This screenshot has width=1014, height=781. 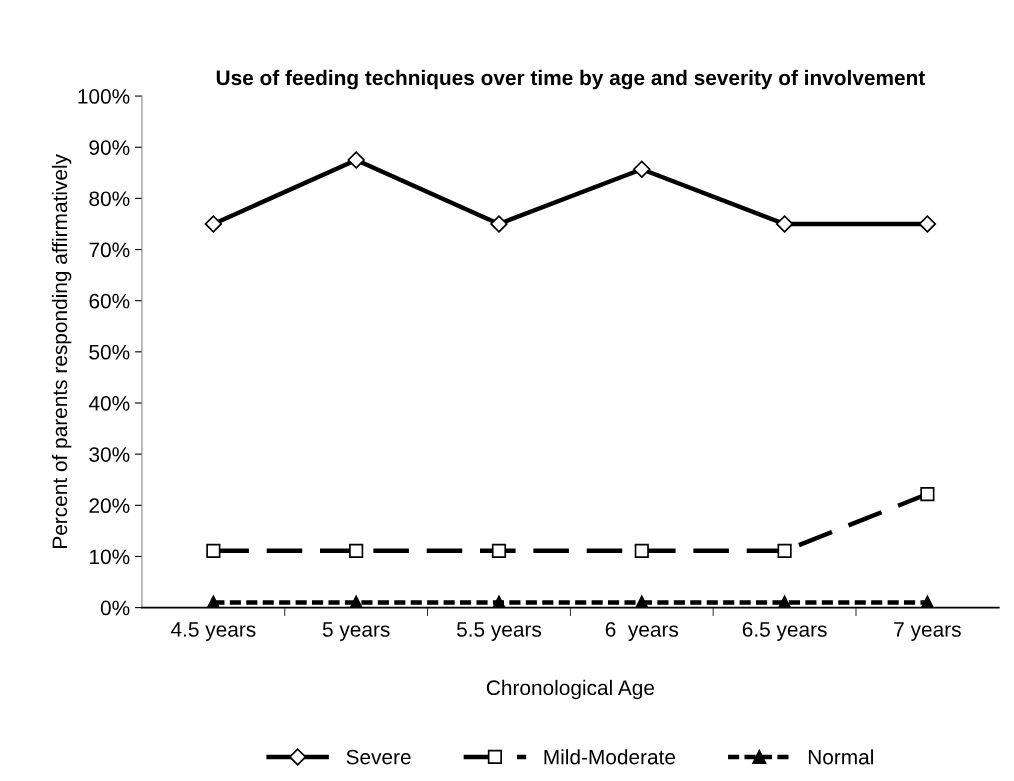 What do you see at coordinates (213, 631) in the screenshot?
I see `x-tick-label: 4.5 years` at bounding box center [213, 631].